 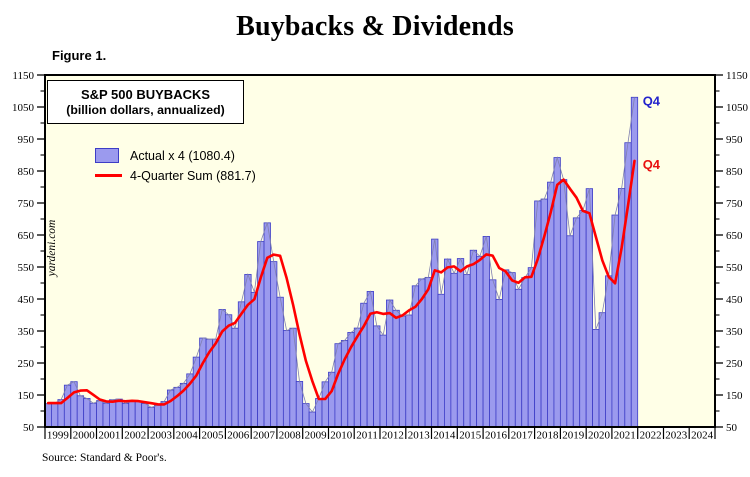 I want to click on x-axis-year-label: 2010, so click(x=341, y=436).